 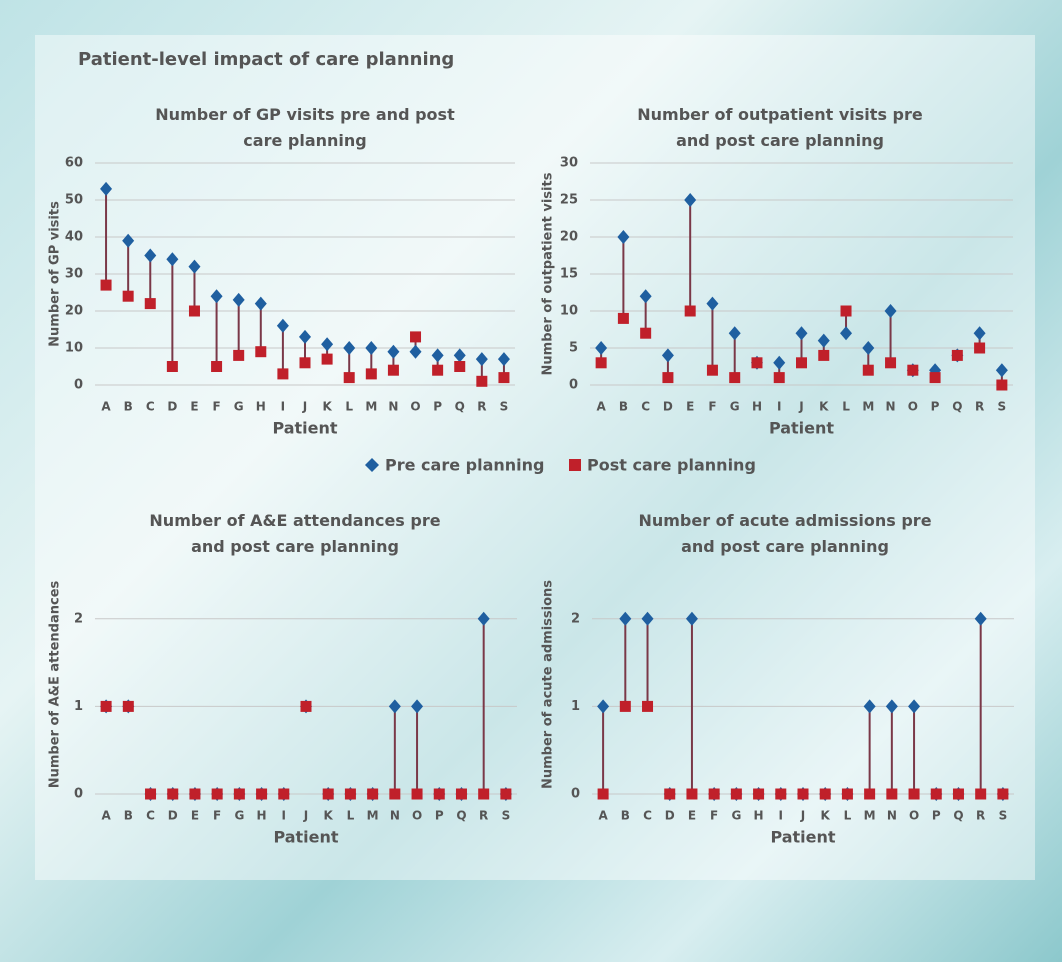 What do you see at coordinates (305, 837) in the screenshot?
I see `x-axis-label: Patient` at bounding box center [305, 837].